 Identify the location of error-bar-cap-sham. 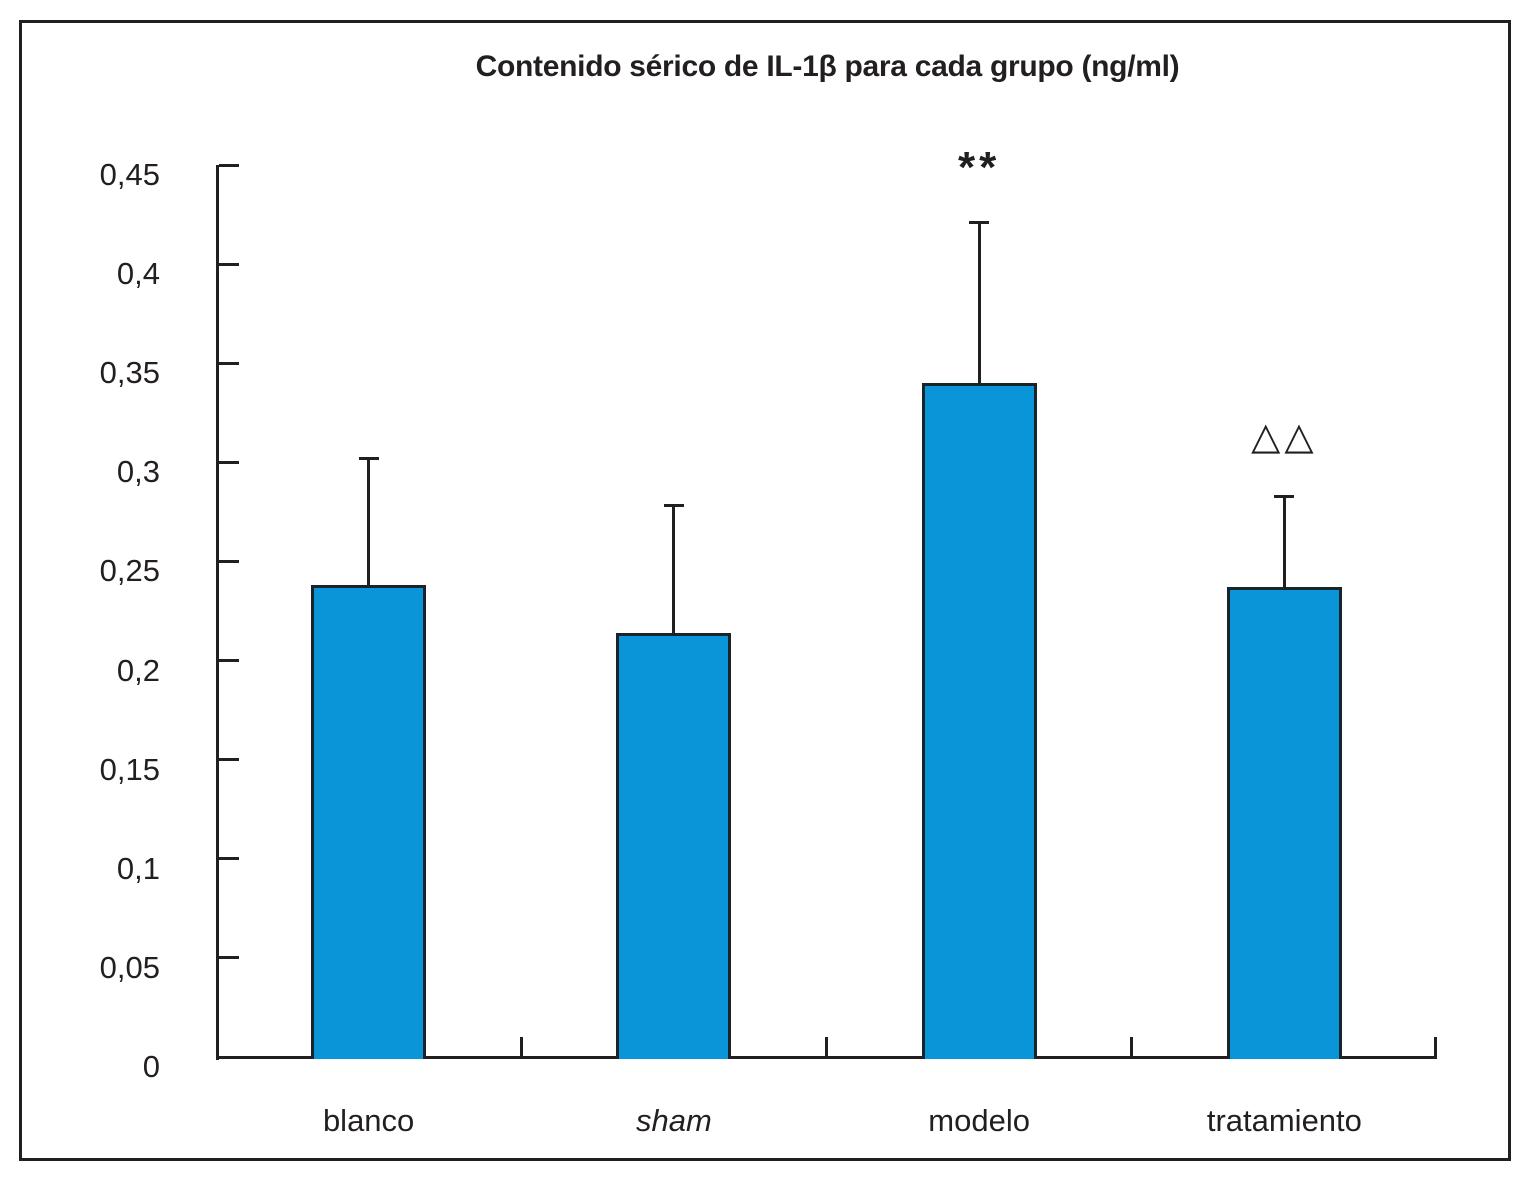
(673, 506).